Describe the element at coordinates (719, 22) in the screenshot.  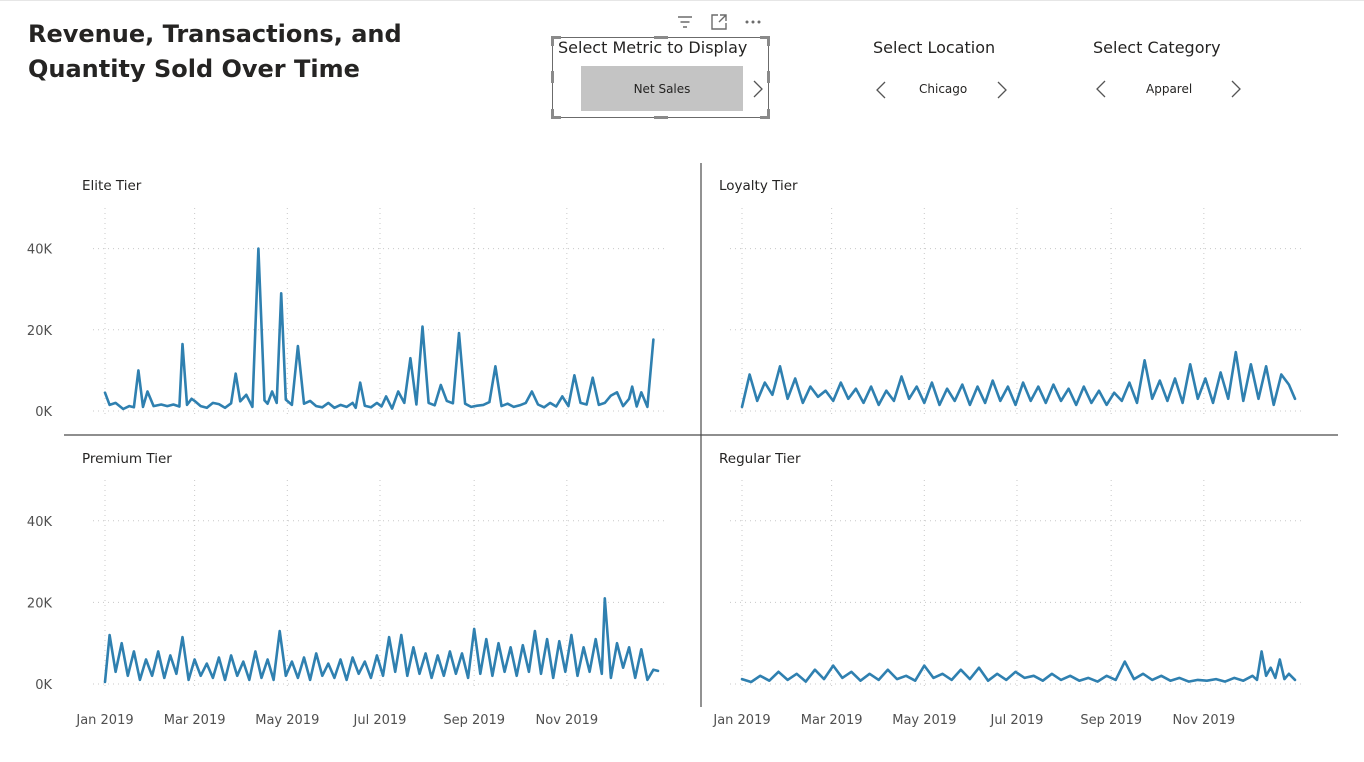
I see `focus-mode-icon` at that location.